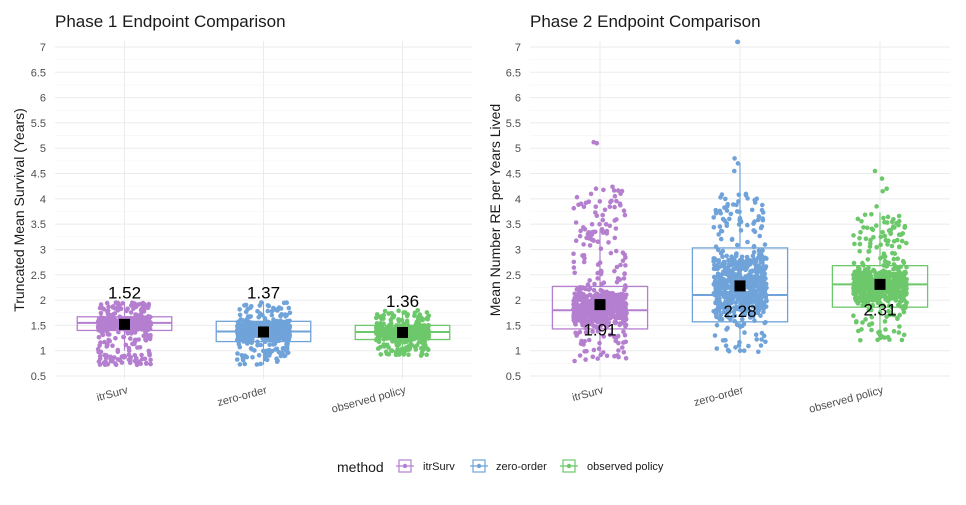 The height and width of the screenshot is (505, 966). What do you see at coordinates (513, 377) in the screenshot?
I see `phase2-ytick-label: 0.5` at bounding box center [513, 377].